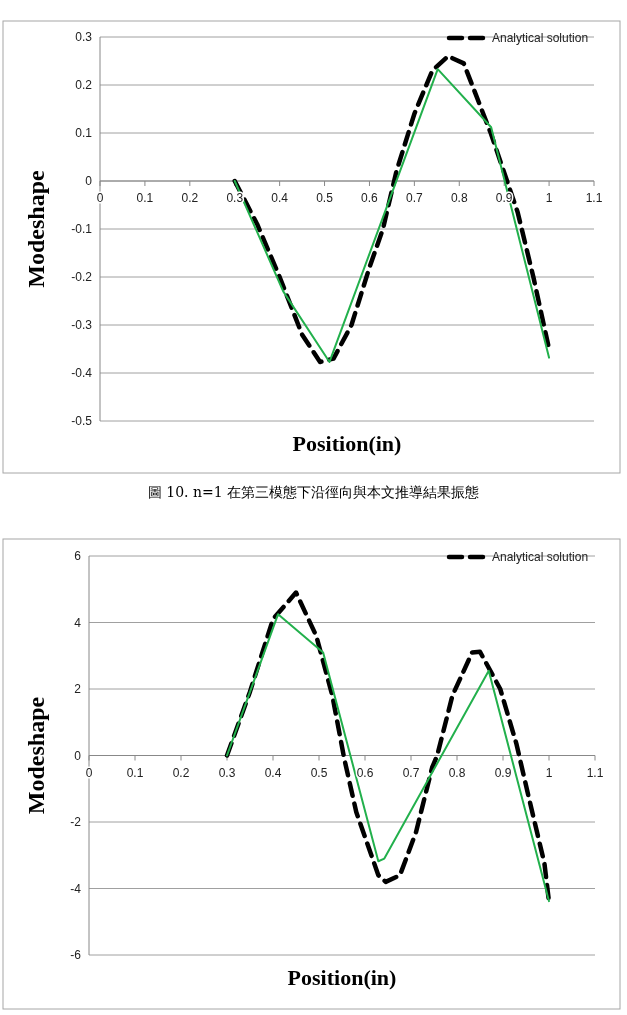  I want to click on y-tick-label: -2, so click(76, 822).